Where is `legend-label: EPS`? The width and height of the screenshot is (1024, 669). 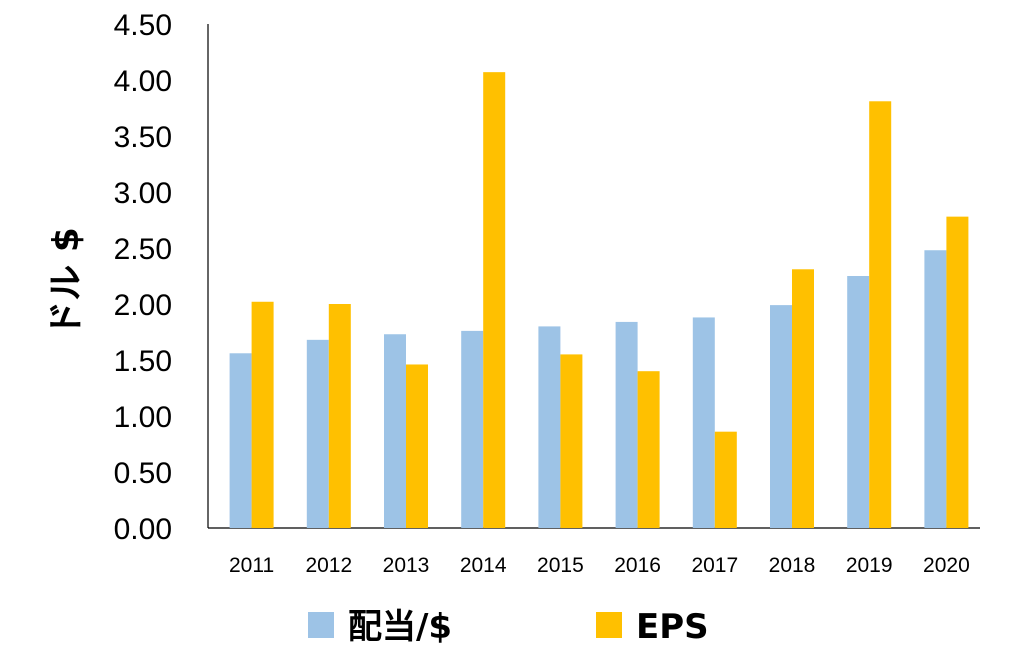
legend-label: EPS is located at coordinates (672, 627).